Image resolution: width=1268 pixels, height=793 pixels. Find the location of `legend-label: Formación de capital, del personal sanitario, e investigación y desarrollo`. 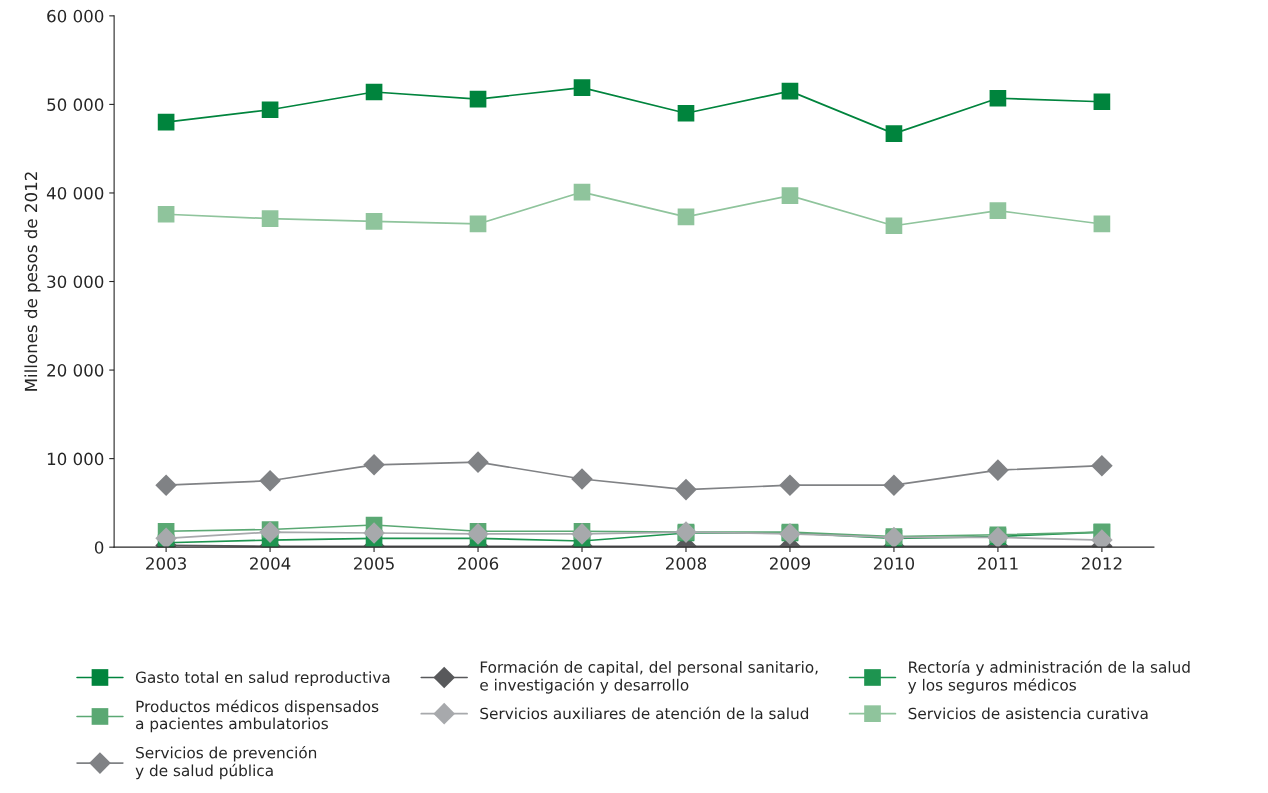

legend-label: Formación de capital, del personal sanitario, e investigación y desarrollo is located at coordinates (649, 677).